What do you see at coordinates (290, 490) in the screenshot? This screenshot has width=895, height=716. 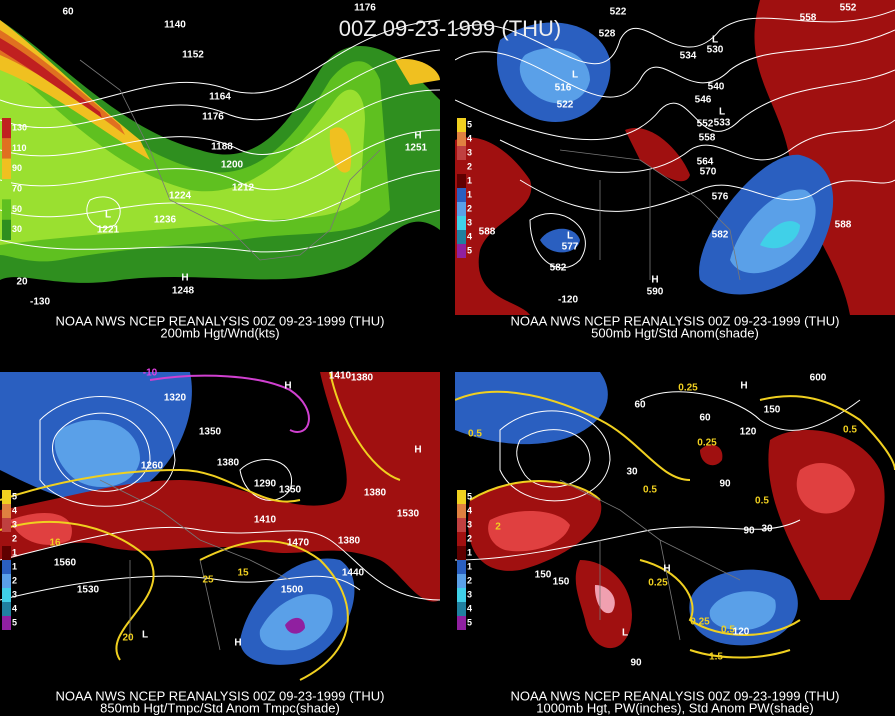 I see `contour-label: 1350` at bounding box center [290, 490].